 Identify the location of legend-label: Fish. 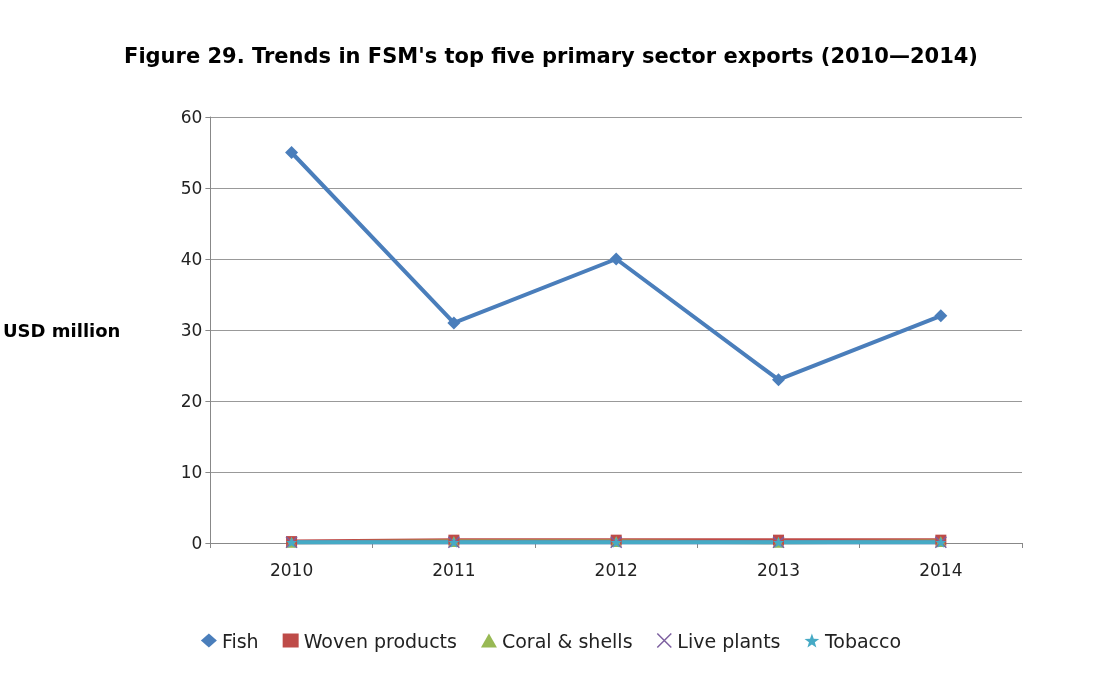
(240, 640).